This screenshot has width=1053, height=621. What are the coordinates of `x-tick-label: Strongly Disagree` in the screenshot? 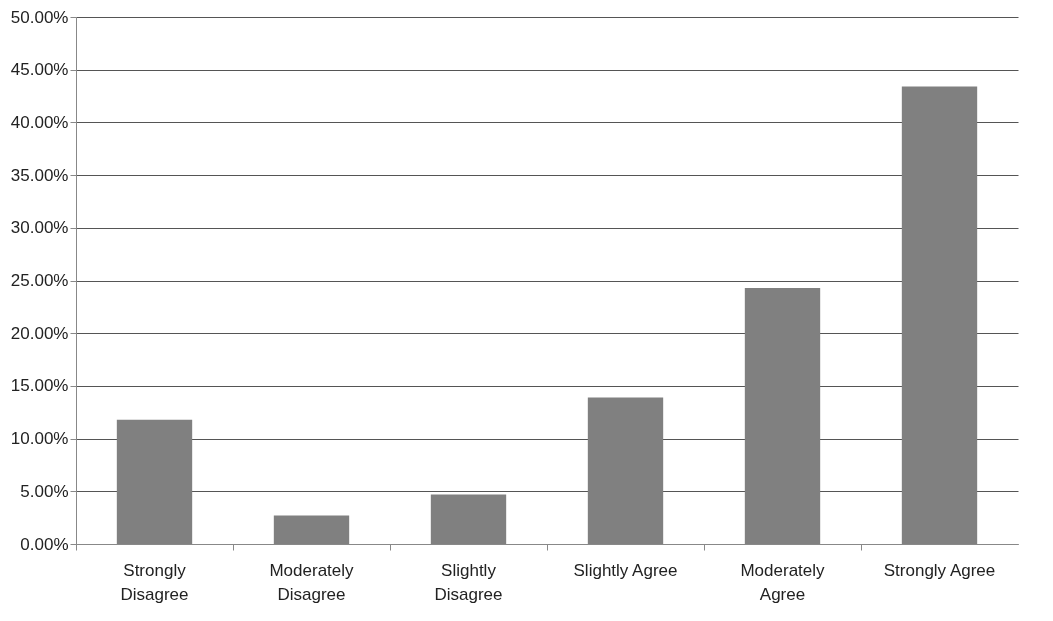 It's located at (154, 582).